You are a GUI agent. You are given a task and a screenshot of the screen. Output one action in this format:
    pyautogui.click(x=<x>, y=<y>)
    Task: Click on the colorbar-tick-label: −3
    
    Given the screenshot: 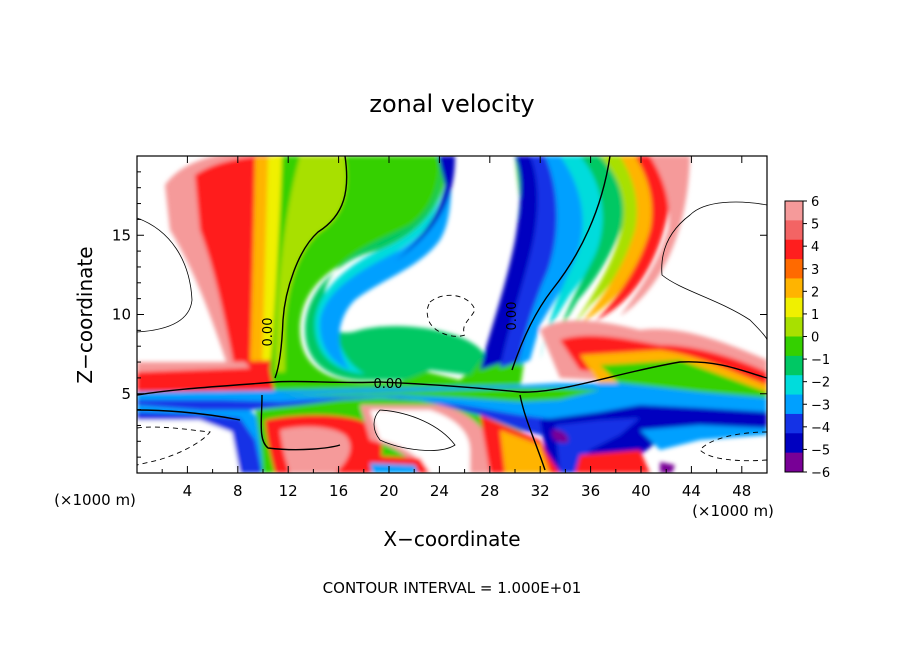 What is the action you would take?
    pyautogui.click(x=820, y=405)
    